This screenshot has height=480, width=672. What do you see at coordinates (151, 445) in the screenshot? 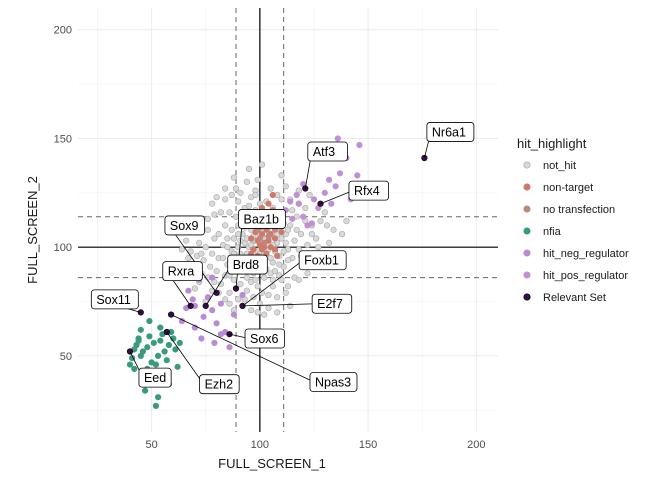
I see `x-tick-label: 50` at bounding box center [151, 445].